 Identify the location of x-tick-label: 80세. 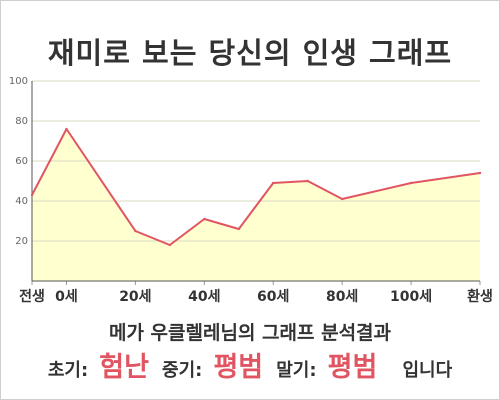
(342, 297).